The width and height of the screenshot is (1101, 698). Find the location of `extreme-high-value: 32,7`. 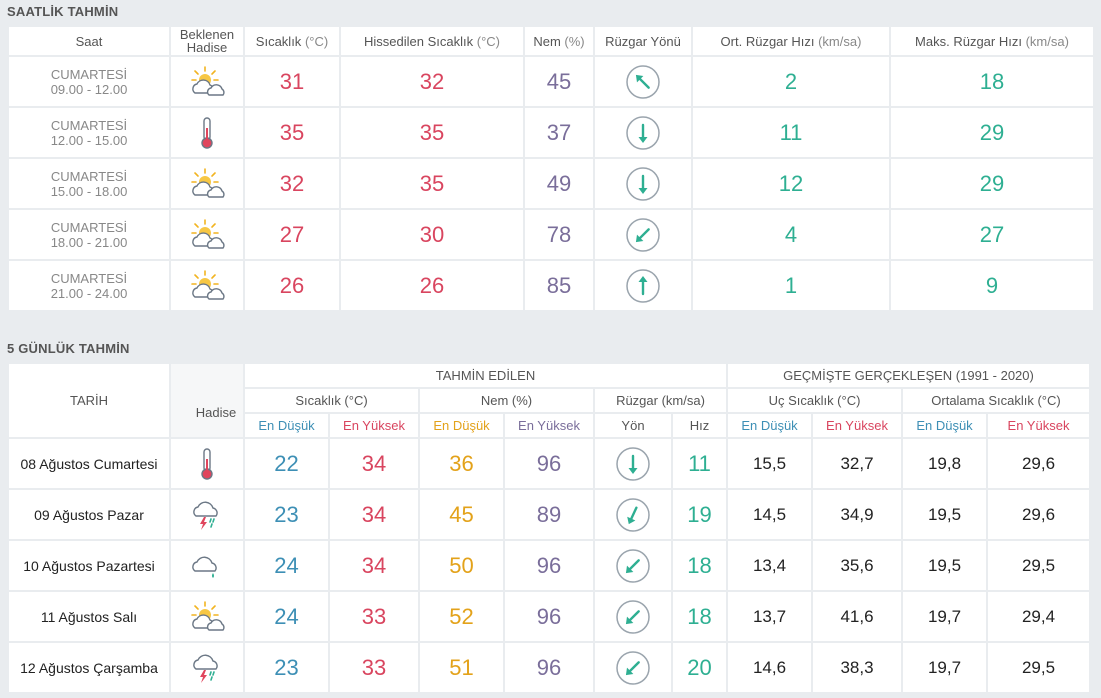

extreme-high-value: 32,7 is located at coordinates (857, 463).